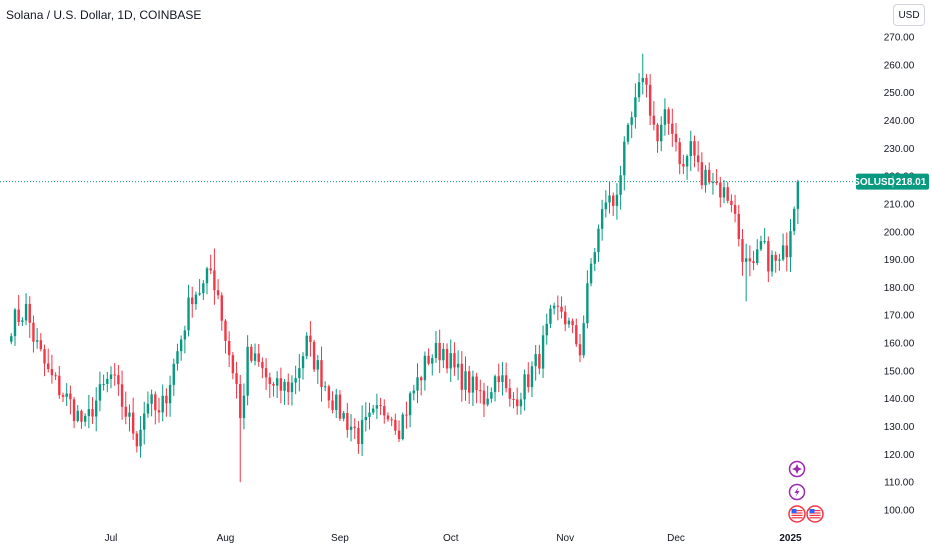  I want to click on x-tick-label: Jul, so click(111, 538).